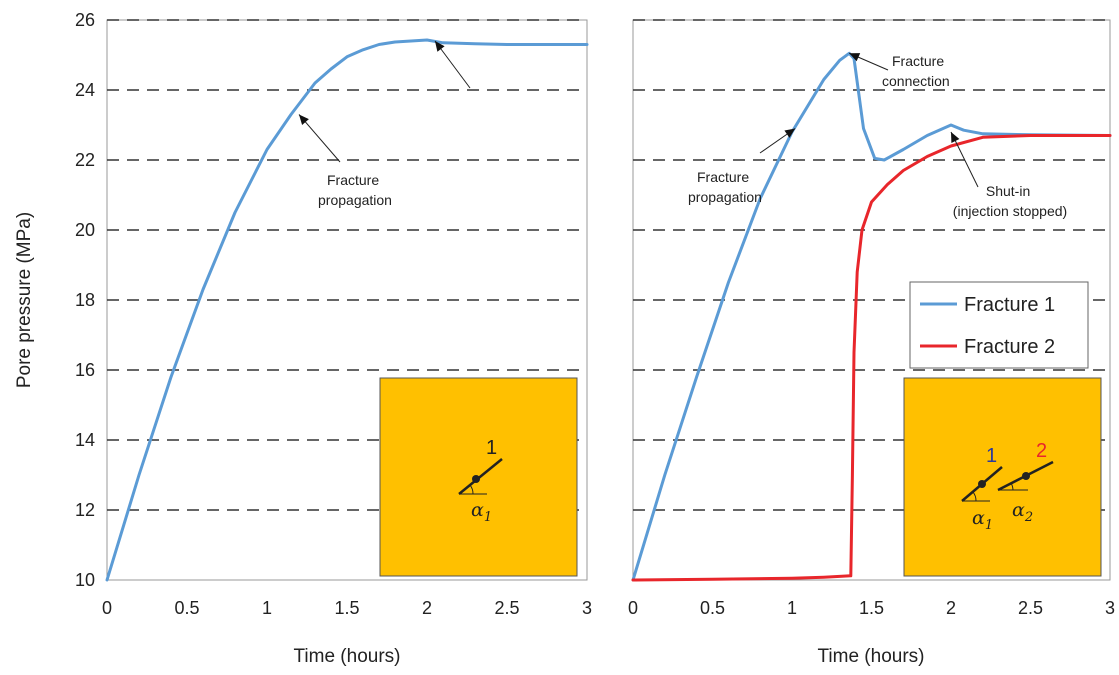  What do you see at coordinates (1009, 305) in the screenshot?
I see `legend-label-fracture-1: Fracture 1` at bounding box center [1009, 305].